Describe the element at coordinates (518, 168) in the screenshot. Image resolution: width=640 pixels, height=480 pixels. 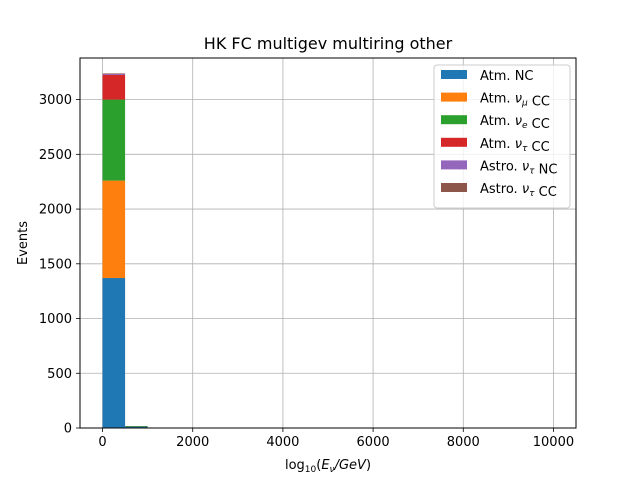
I see `legend-label: Astro. ντ NC` at that location.